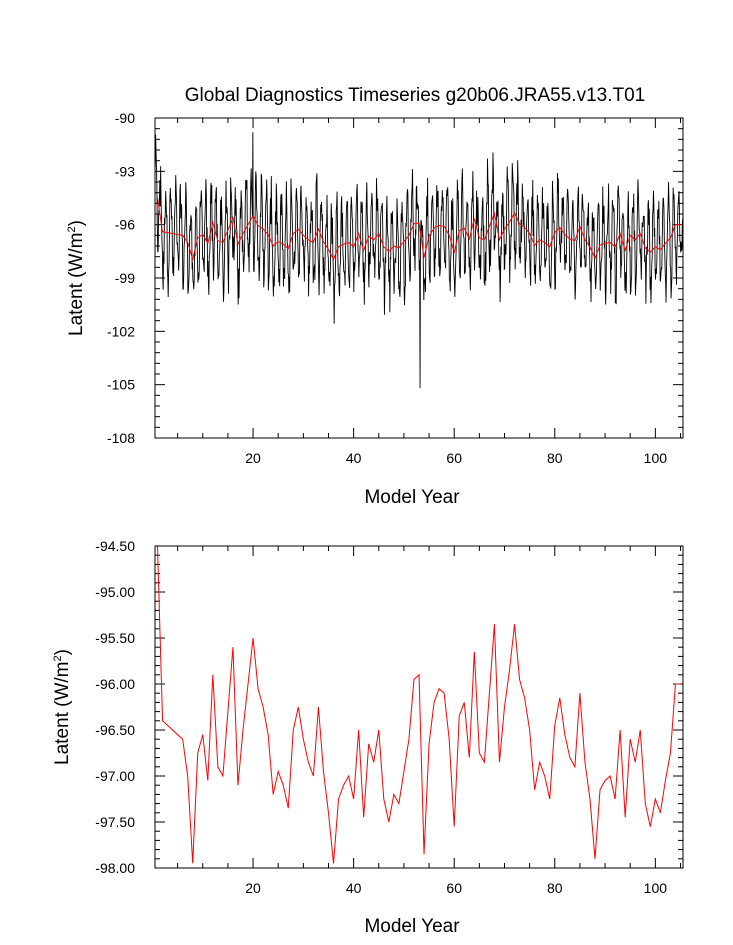 The height and width of the screenshot is (945, 733). What do you see at coordinates (115, 730) in the screenshot?
I see `y-tick-label: -96.50` at bounding box center [115, 730].